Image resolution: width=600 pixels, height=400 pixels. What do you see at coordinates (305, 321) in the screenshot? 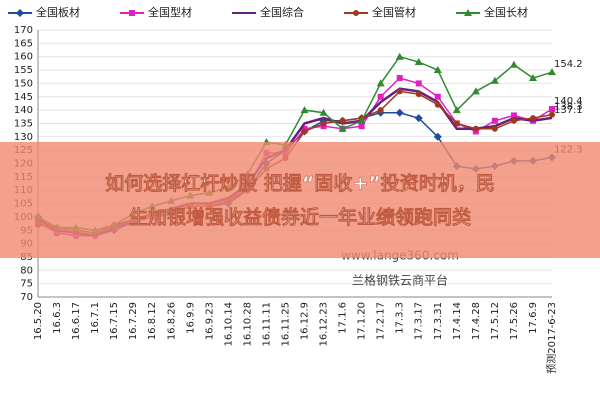
I see `x-tick-label: 16.12.9` at bounding box center [305, 321].